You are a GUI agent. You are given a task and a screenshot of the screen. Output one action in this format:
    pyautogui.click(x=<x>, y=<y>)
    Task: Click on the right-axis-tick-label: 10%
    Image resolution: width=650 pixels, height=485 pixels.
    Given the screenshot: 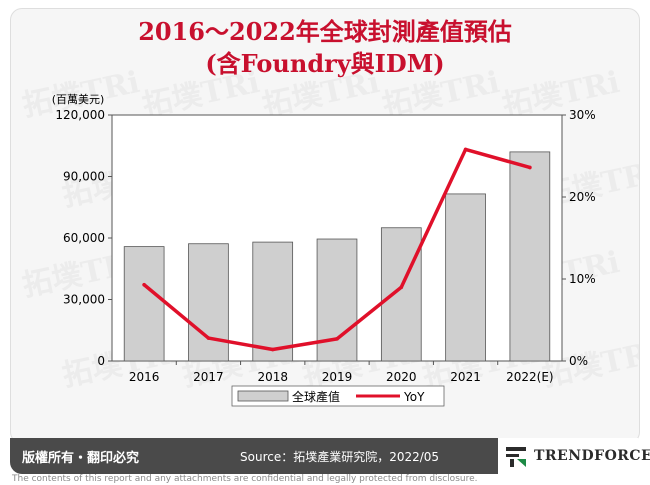 What is the action you would take?
    pyautogui.click(x=582, y=279)
    